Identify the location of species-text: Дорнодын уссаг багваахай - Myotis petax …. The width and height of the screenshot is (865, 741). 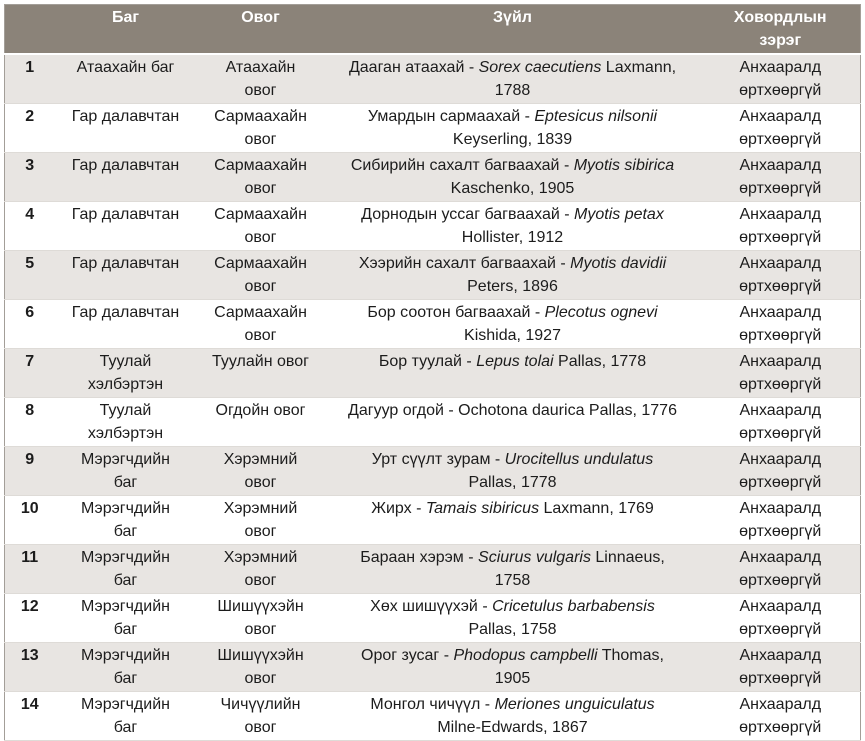
(513, 226).